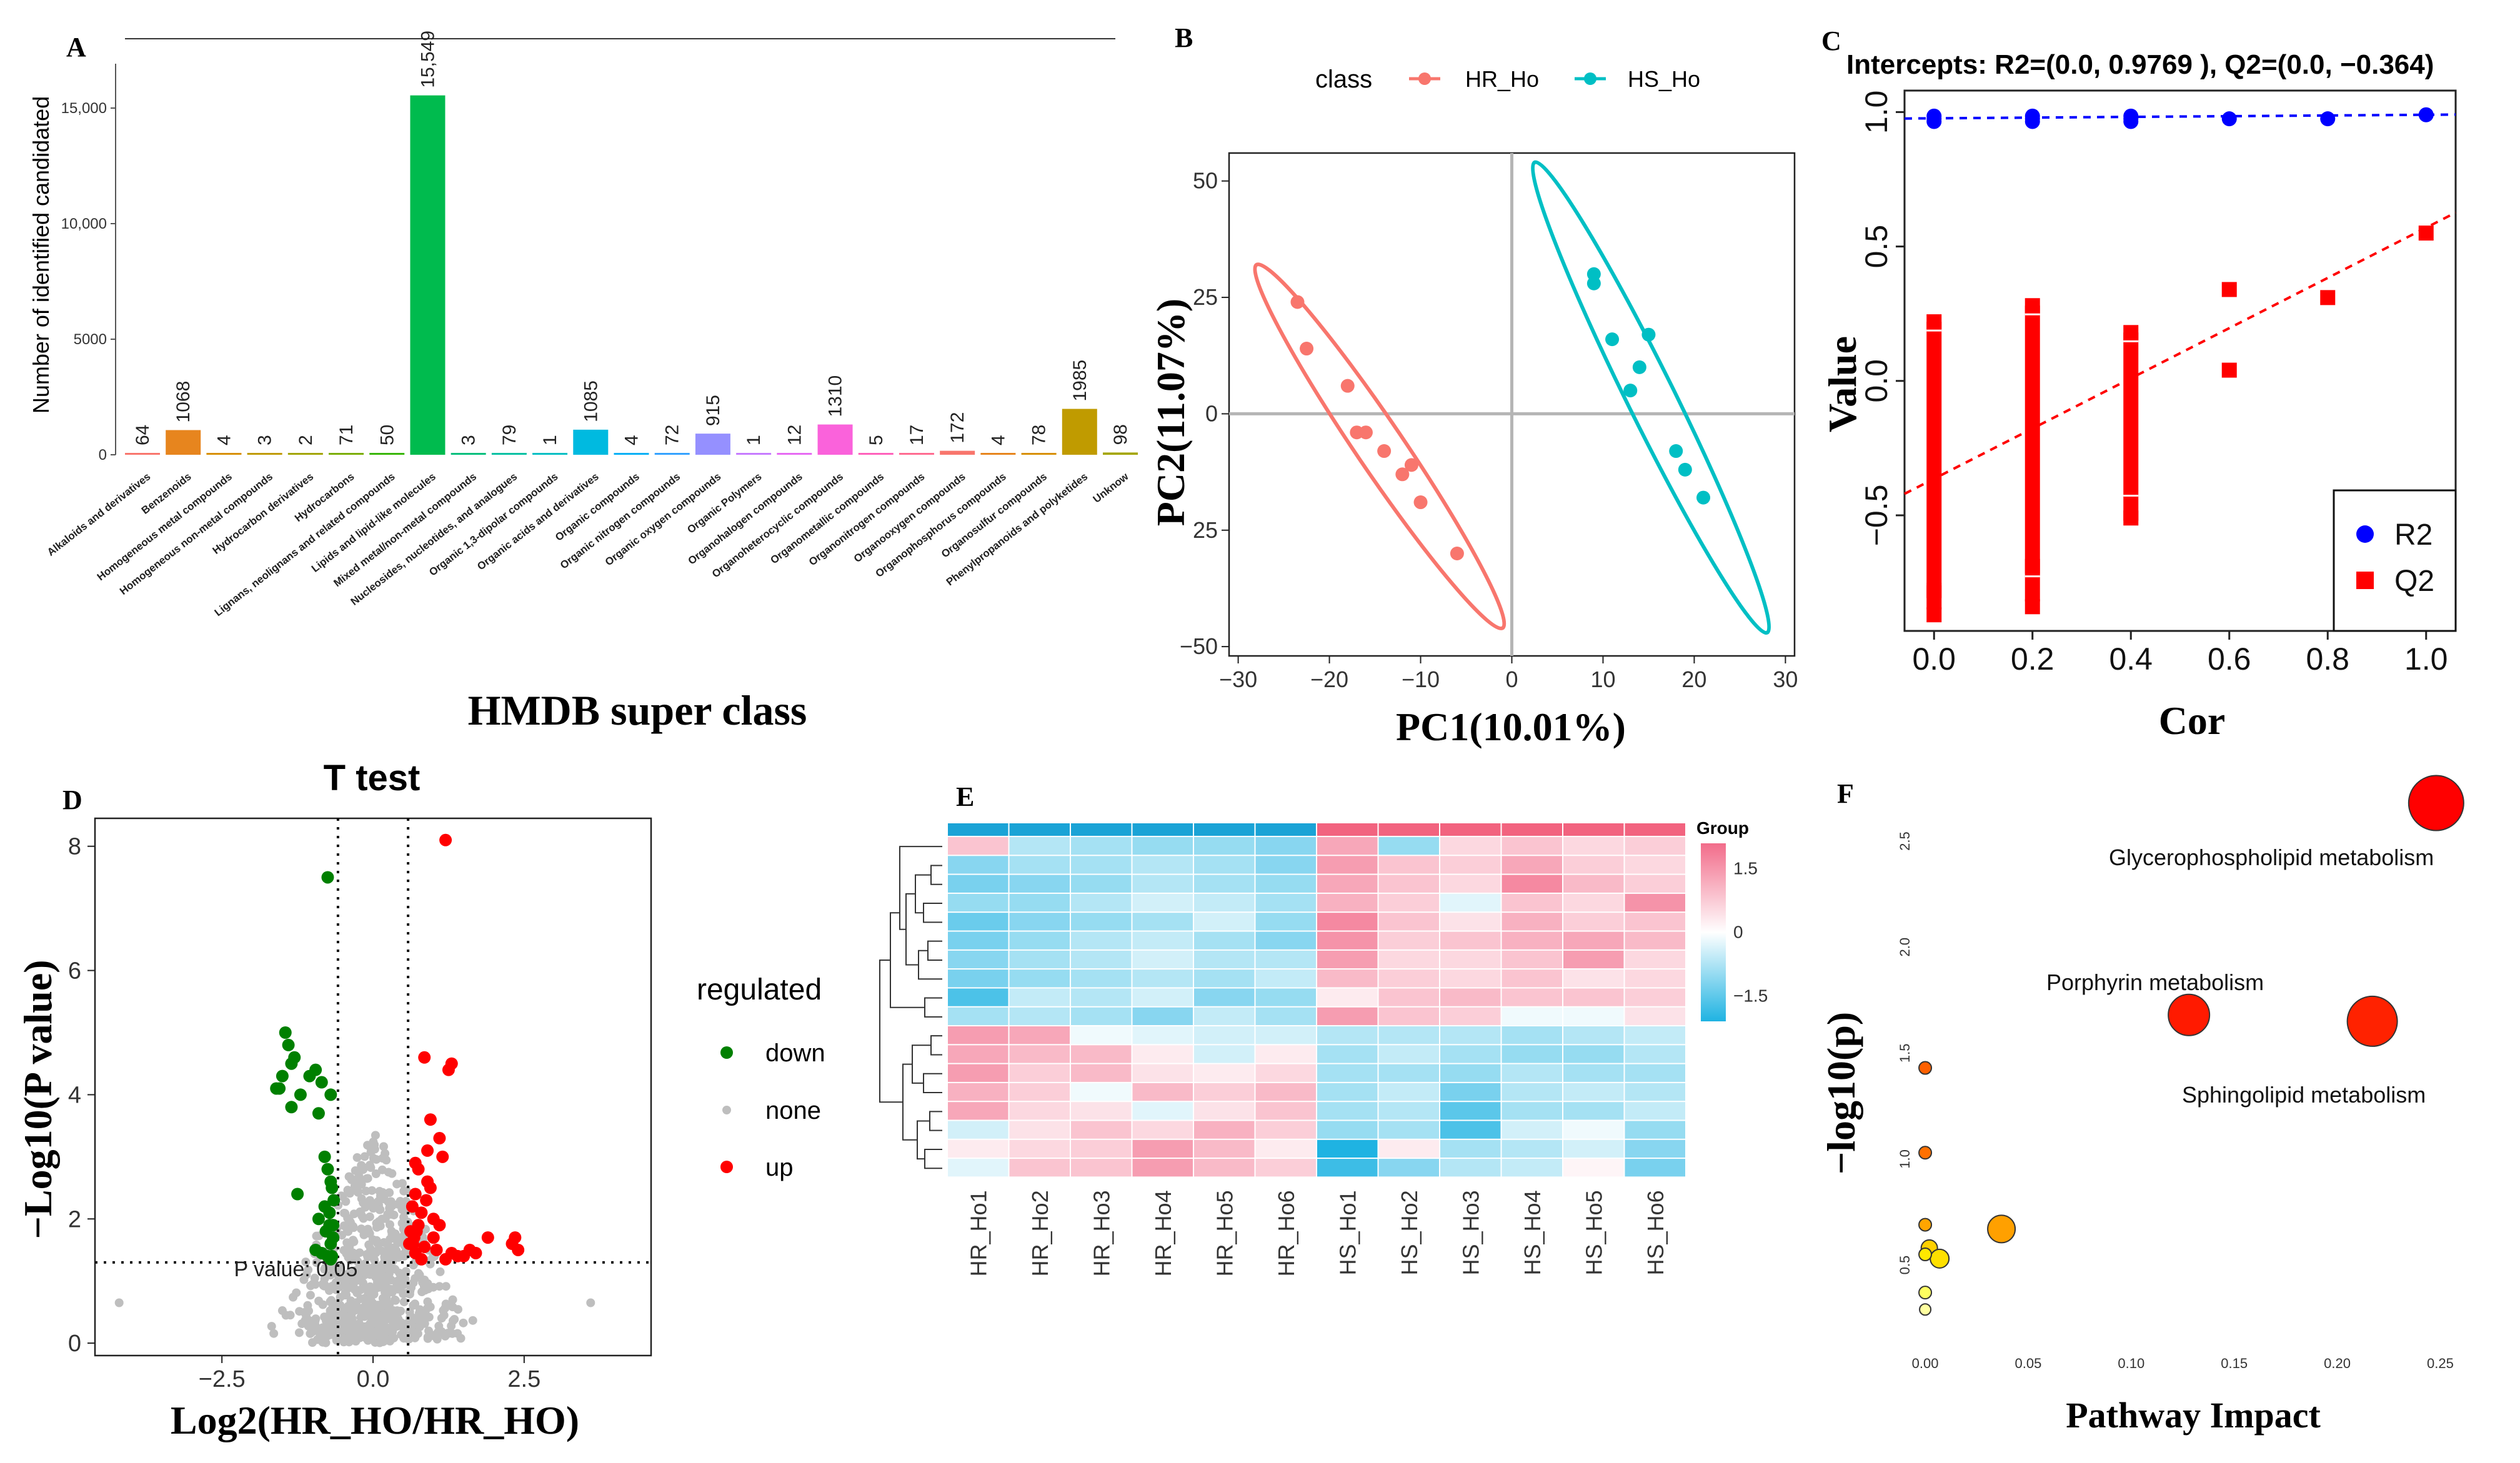  I want to click on panel-f-xtick-label: 0.00, so click(1925, 1364).